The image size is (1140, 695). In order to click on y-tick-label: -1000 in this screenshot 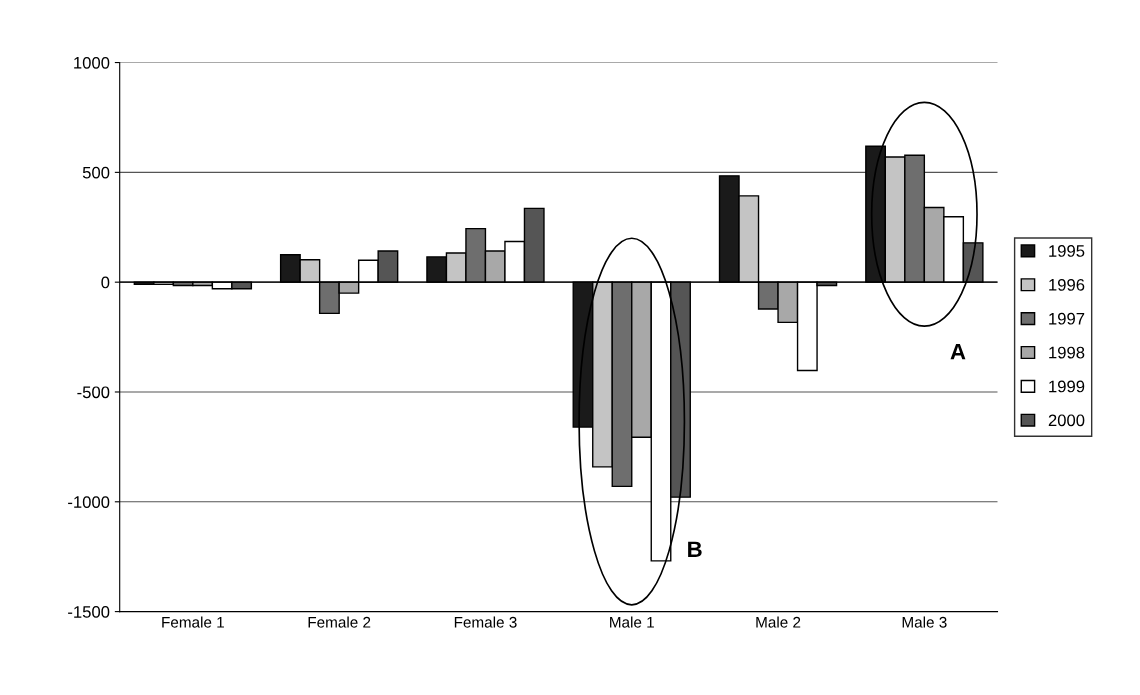, I will do `click(89, 502)`.